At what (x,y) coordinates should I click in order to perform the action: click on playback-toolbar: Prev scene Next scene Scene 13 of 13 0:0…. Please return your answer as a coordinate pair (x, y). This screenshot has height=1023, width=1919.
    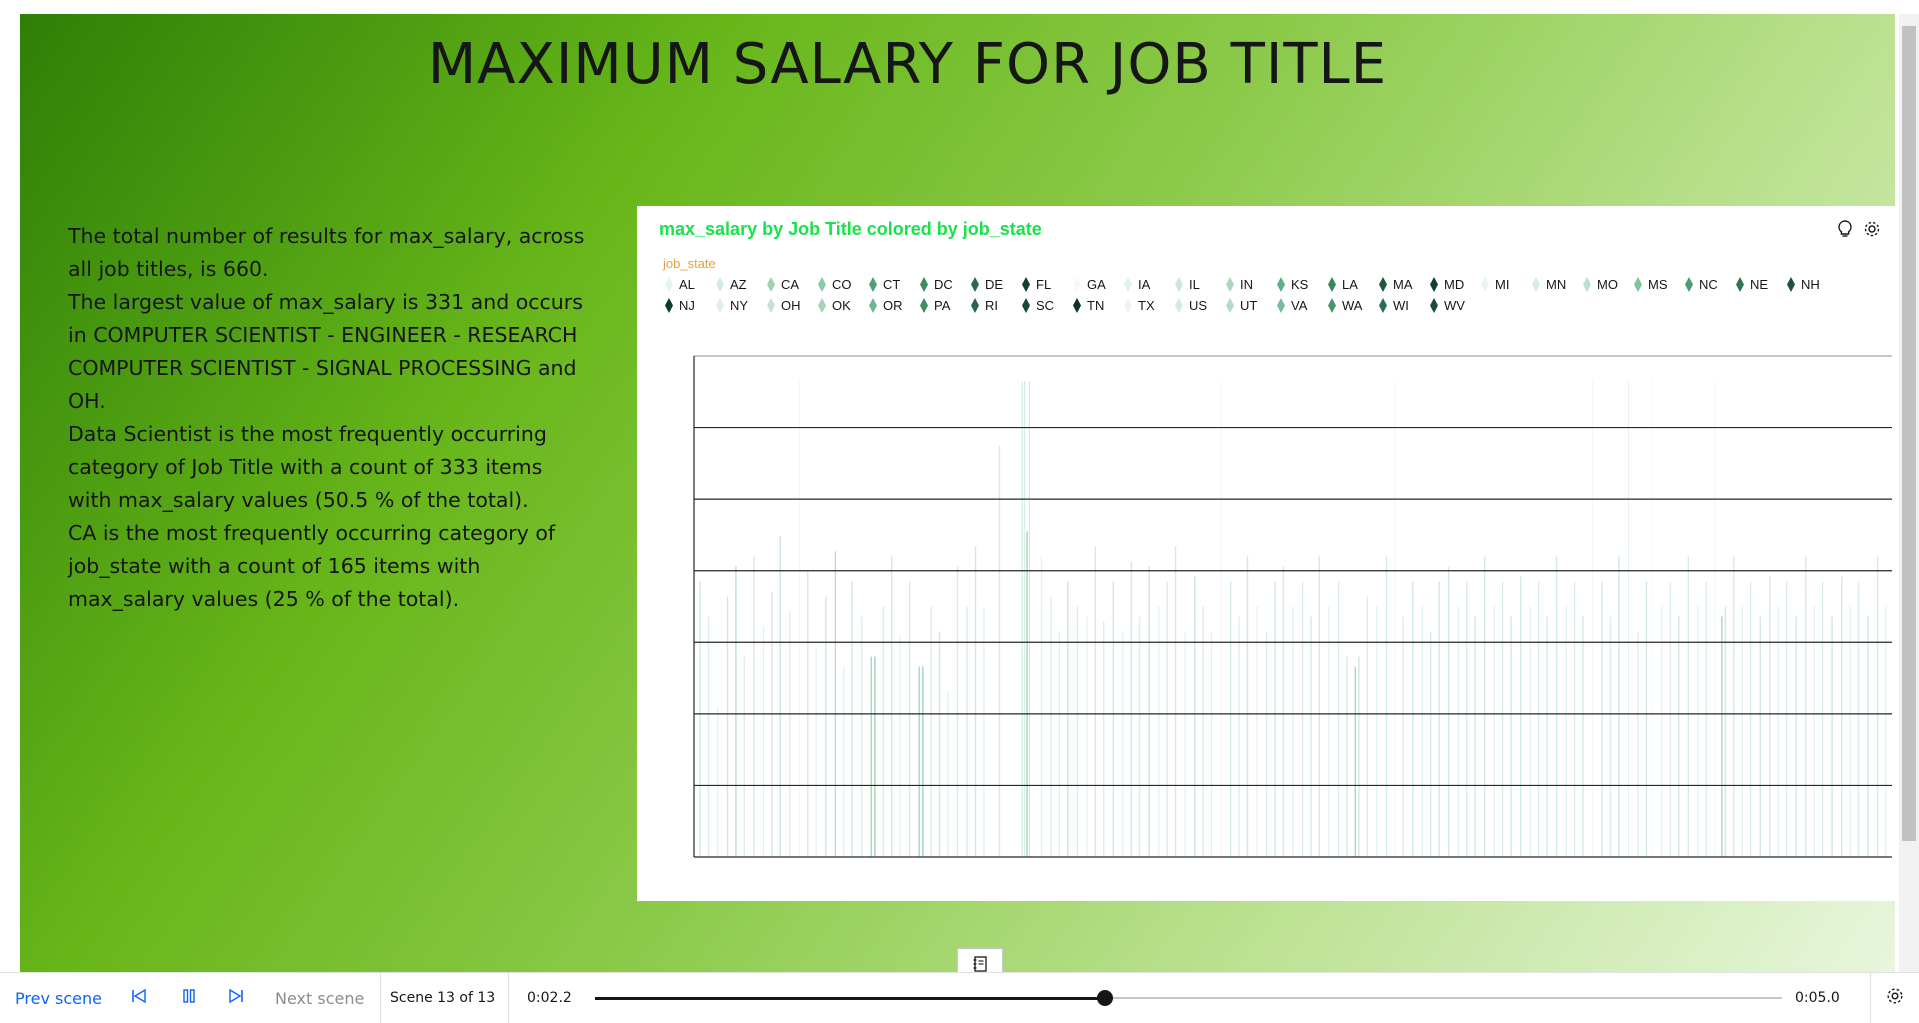
    Looking at the image, I should click on (959, 997).